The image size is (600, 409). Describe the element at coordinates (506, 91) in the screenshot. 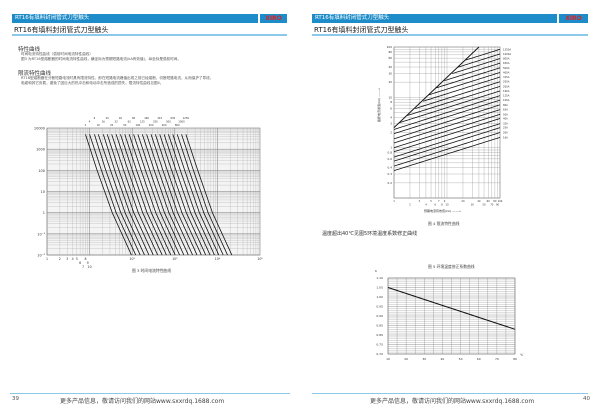

I see `fig4-curve-label: 160A` at that location.